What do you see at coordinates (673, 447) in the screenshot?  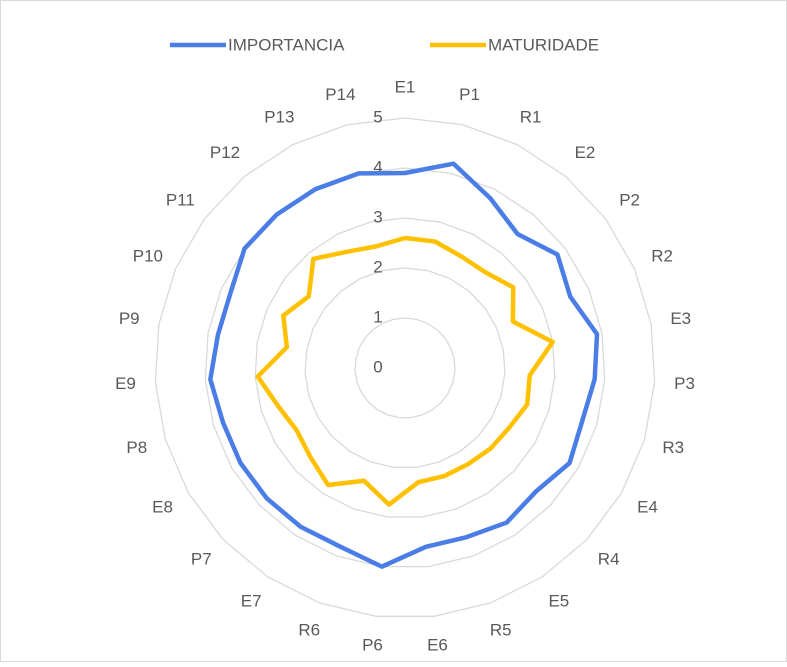 I see `category-label: R3` at bounding box center [673, 447].